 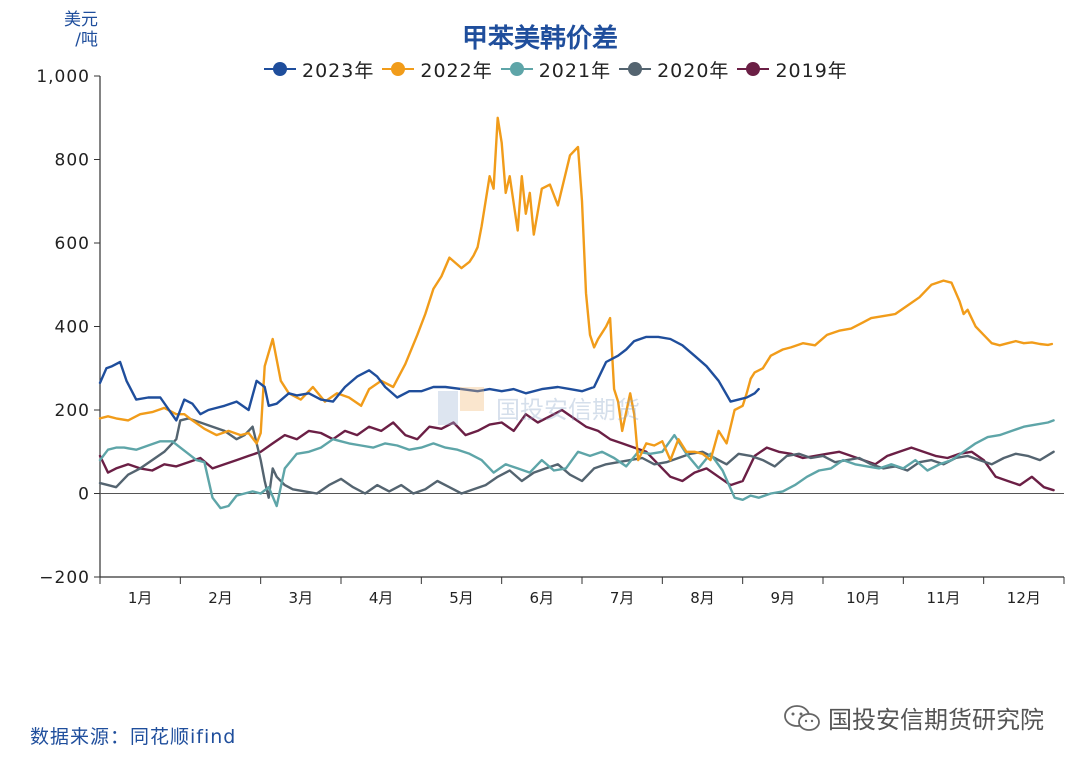 I want to click on x-tick-label: 9月, so click(x=783, y=598).